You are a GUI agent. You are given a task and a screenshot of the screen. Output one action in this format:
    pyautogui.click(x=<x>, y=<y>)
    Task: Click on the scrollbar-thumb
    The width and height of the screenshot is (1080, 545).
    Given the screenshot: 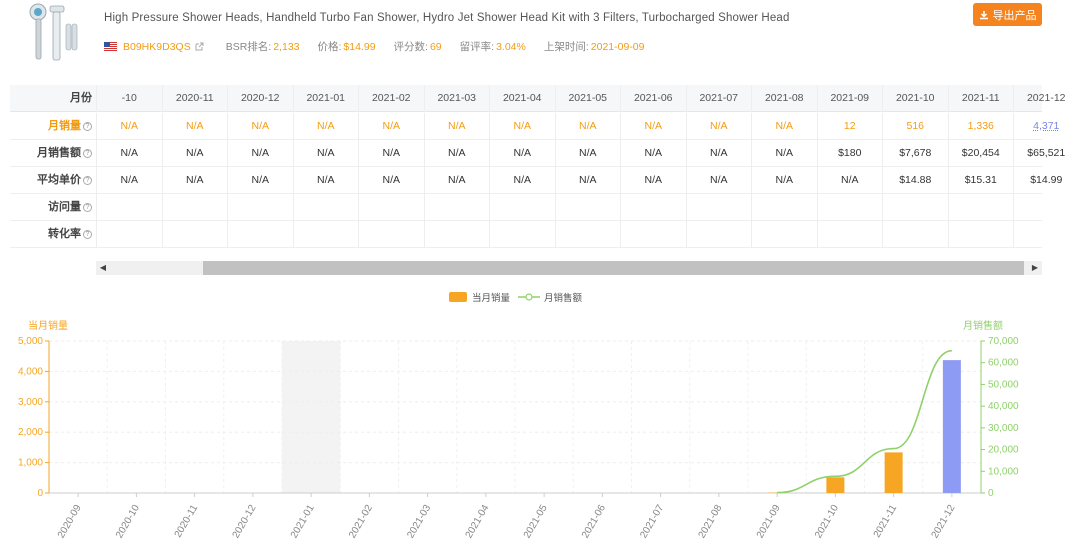 What is the action you would take?
    pyautogui.click(x=613, y=268)
    